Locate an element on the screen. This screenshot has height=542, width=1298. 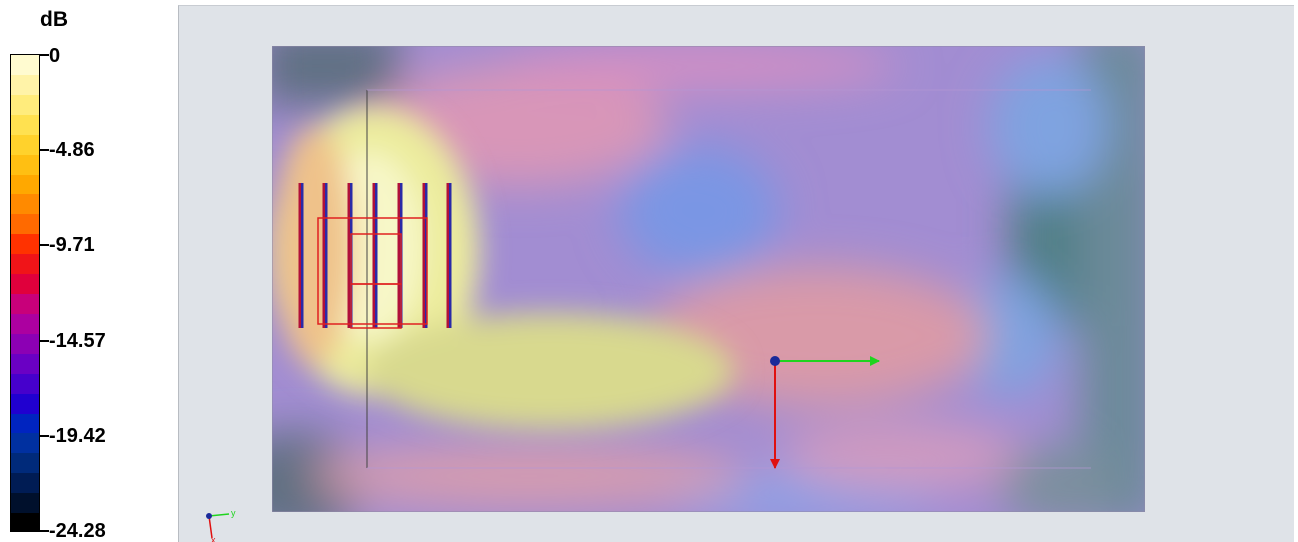
legend-tick-label: -9.71 is located at coordinates (72, 245).